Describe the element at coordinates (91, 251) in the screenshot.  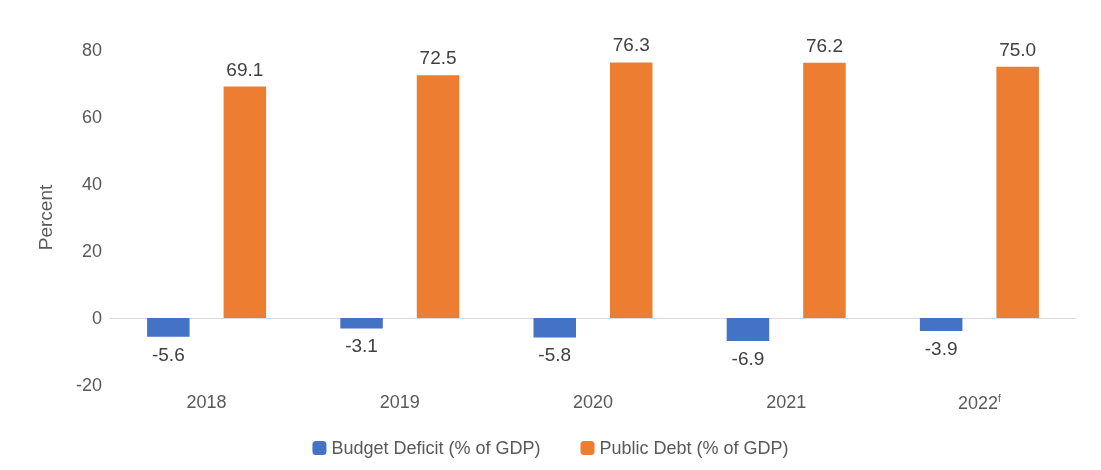
I see `y-tick-label: 20` at that location.